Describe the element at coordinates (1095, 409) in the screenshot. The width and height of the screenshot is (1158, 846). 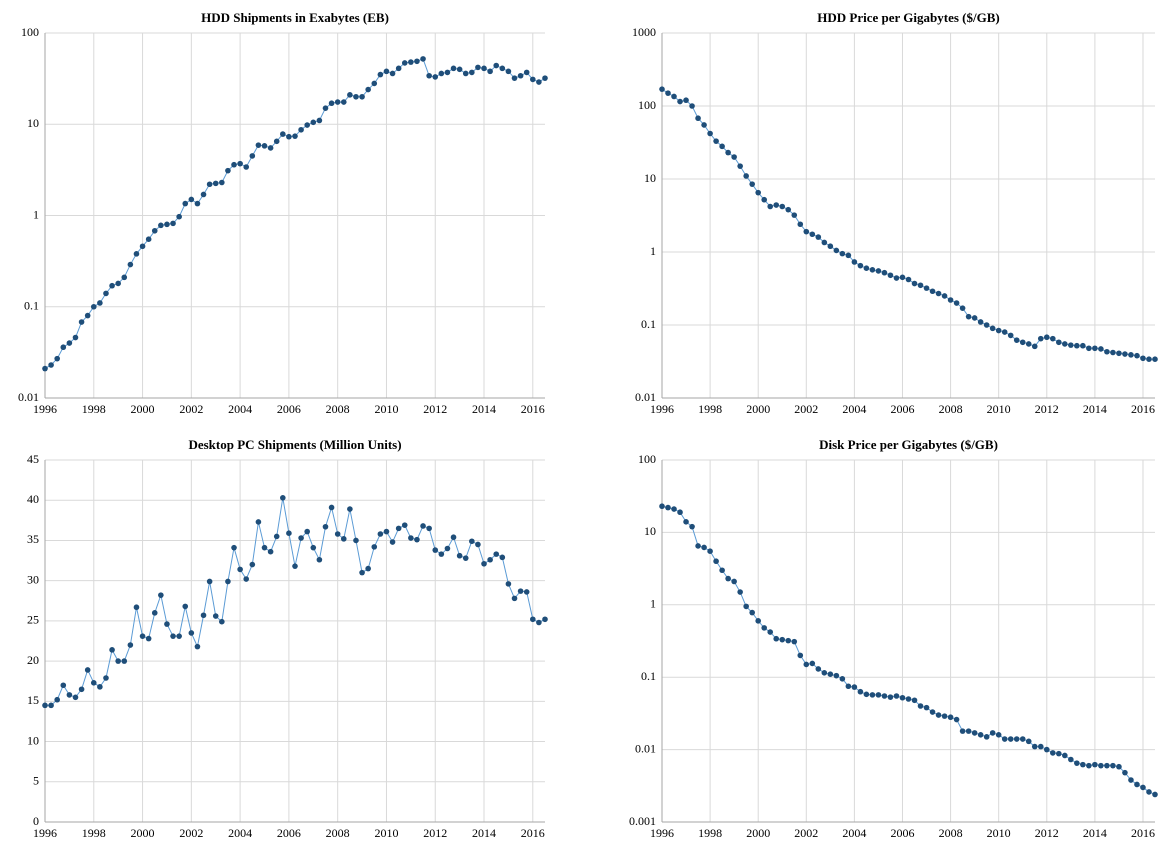
I see `x-tick-label: 2014` at that location.